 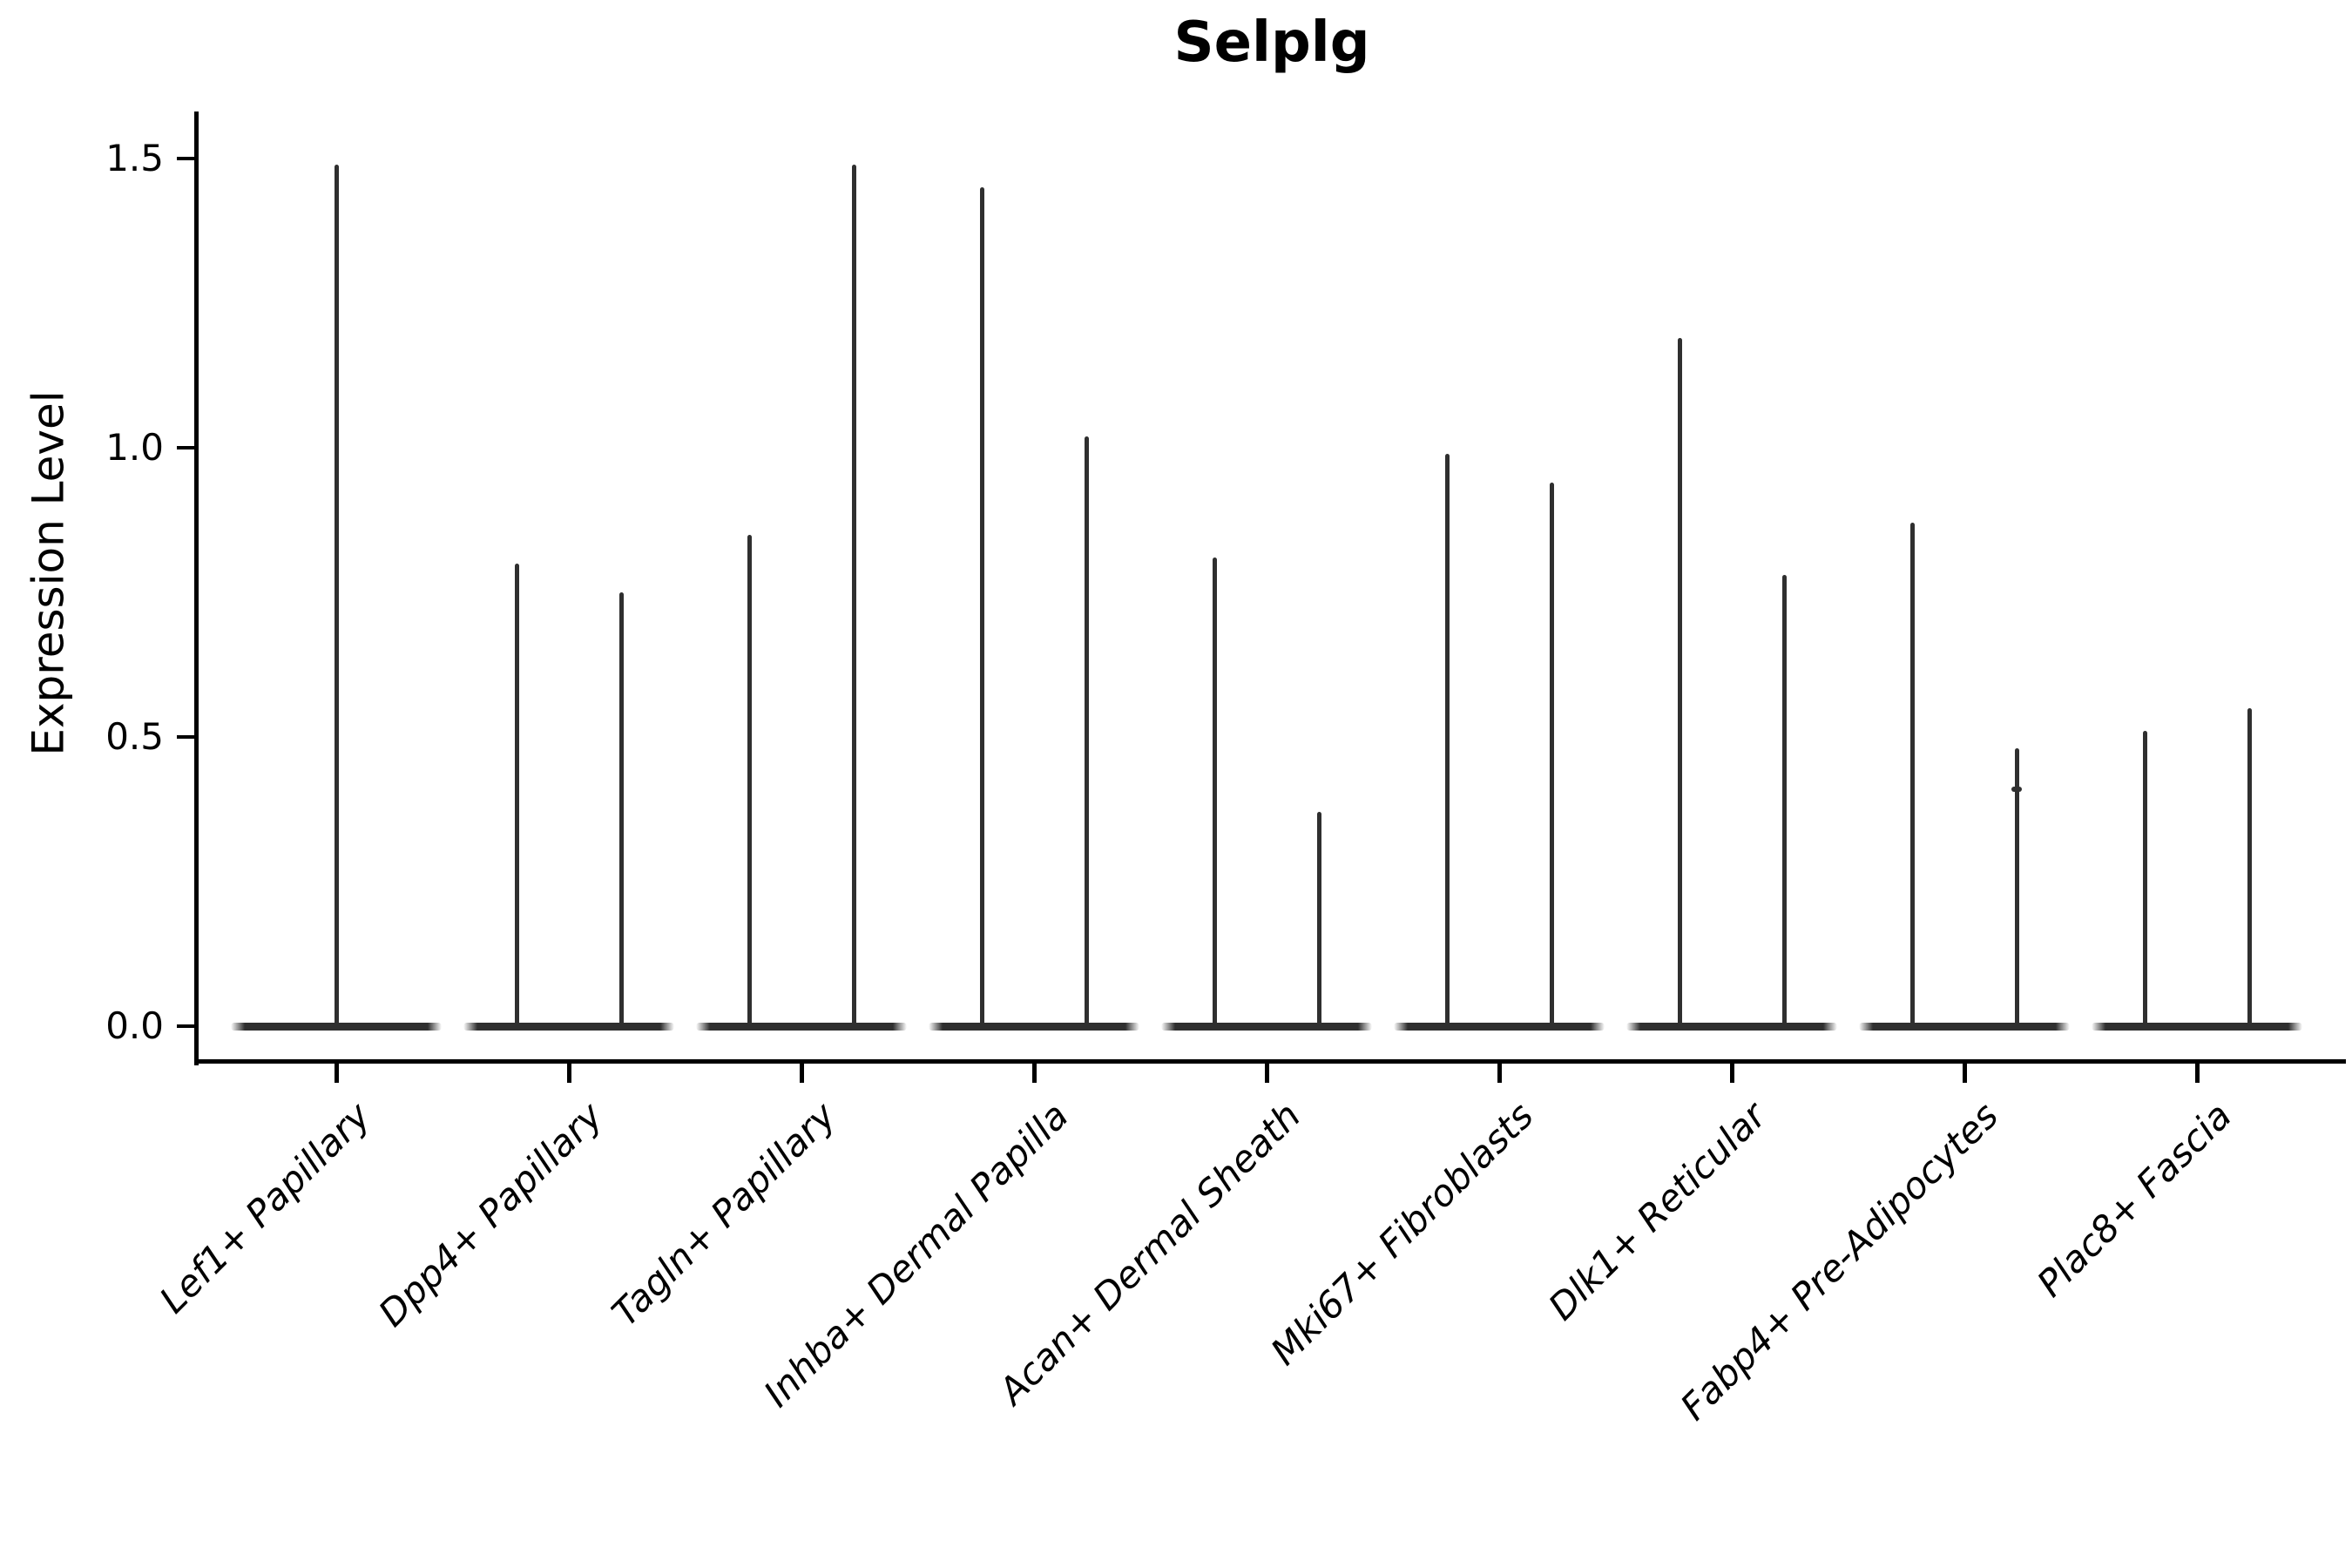 I want to click on x-category-label-text: Lef1+ Papillary, so click(x=265, y=1207).